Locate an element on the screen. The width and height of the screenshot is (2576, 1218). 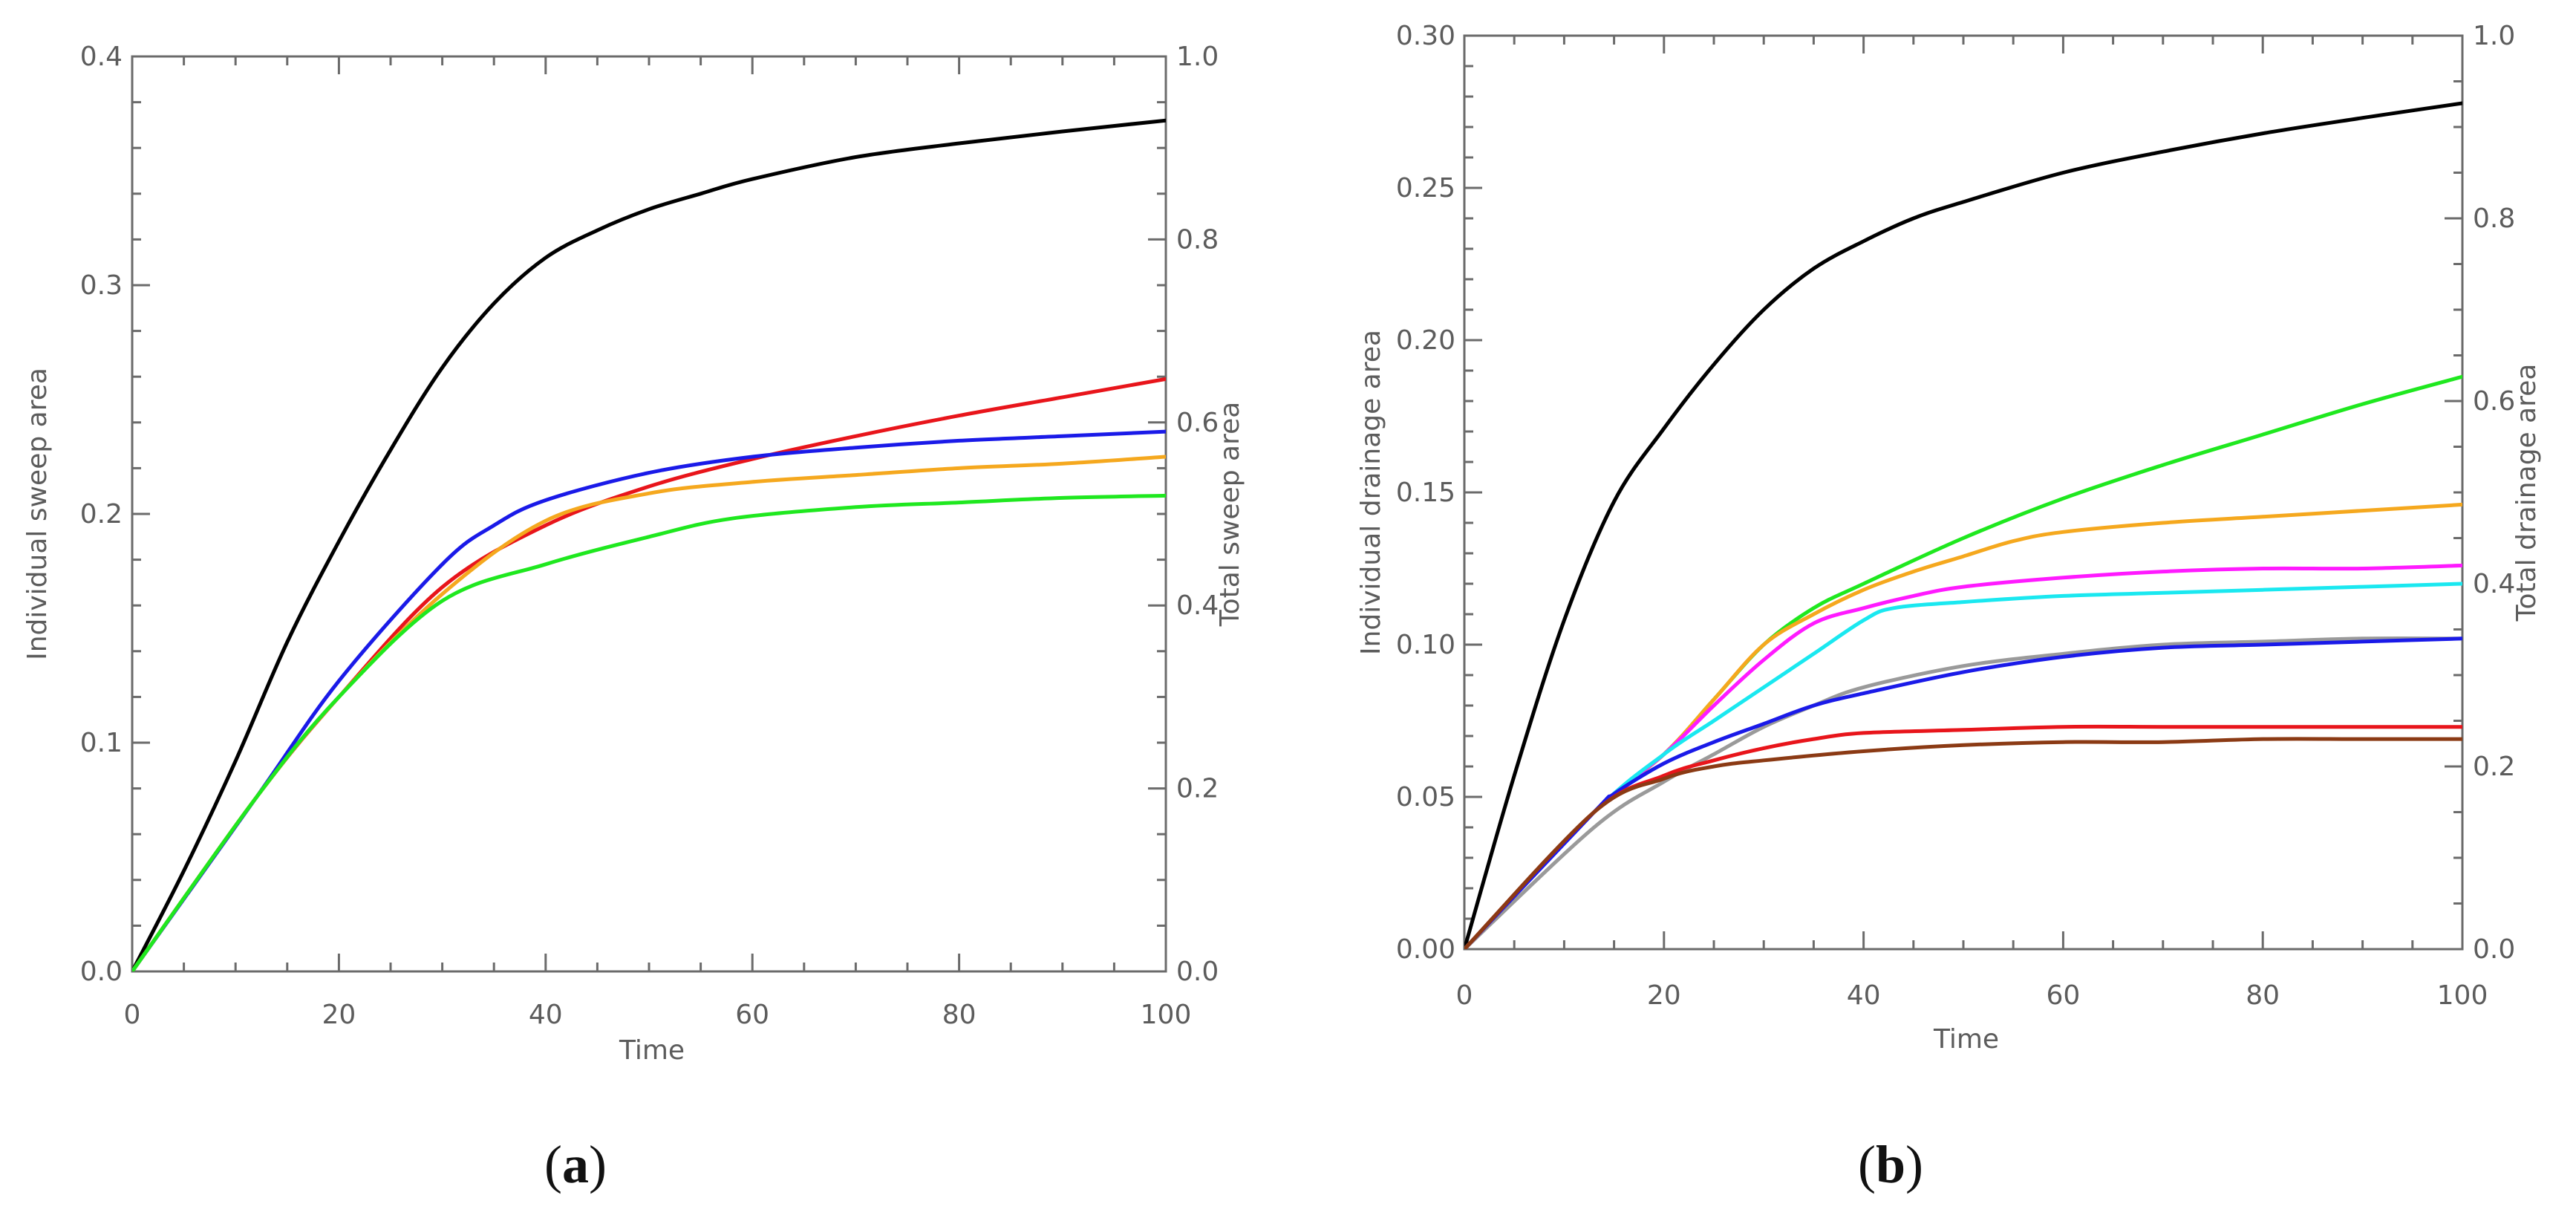
series-line-red is located at coordinates (1963, 836).